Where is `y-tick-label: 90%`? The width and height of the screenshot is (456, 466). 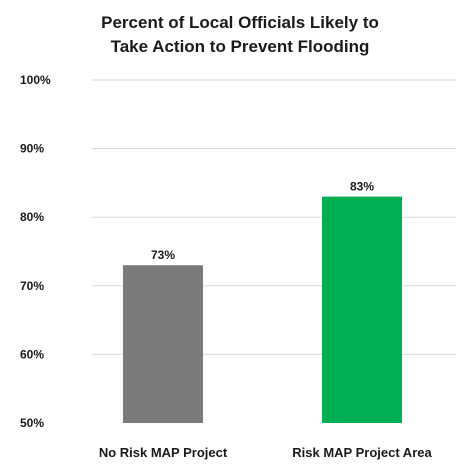 y-tick-label: 90% is located at coordinates (32, 149).